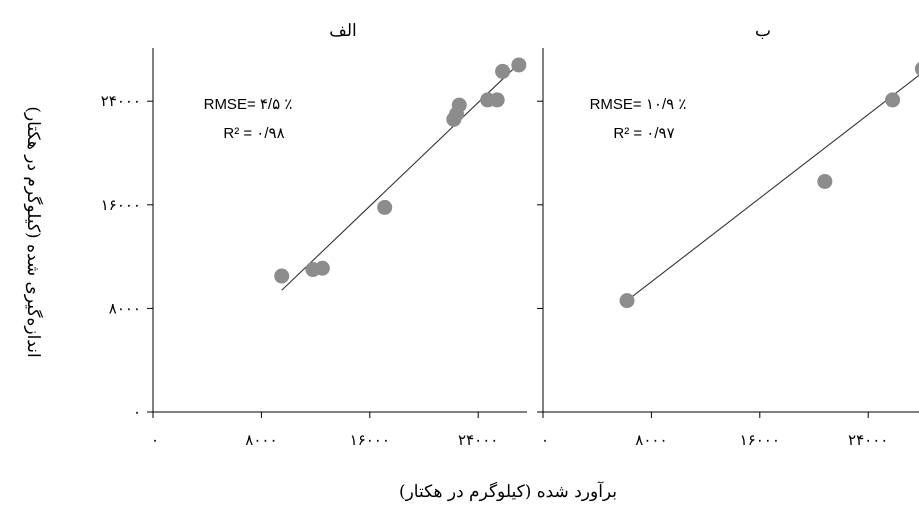  Describe the element at coordinates (772, 188) in the screenshot. I see `panel-2-fit-line` at that location.